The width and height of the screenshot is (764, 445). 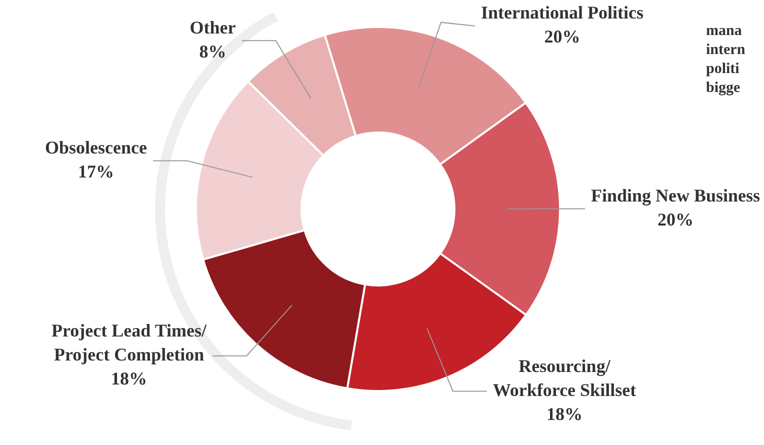 What do you see at coordinates (562, 12) in the screenshot?
I see `slice-label: International Politics` at bounding box center [562, 12].